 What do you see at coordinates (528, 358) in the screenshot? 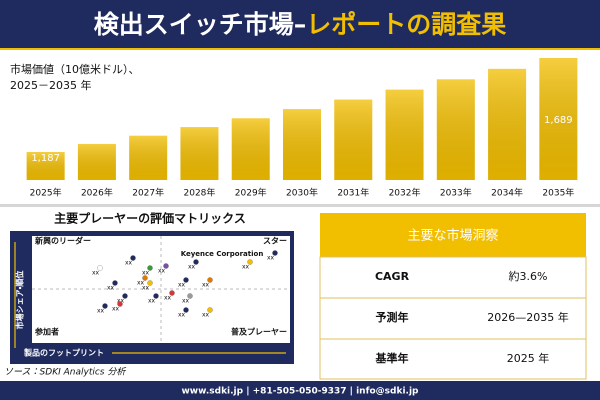
I see `table-value: 2025 年` at bounding box center [528, 358].